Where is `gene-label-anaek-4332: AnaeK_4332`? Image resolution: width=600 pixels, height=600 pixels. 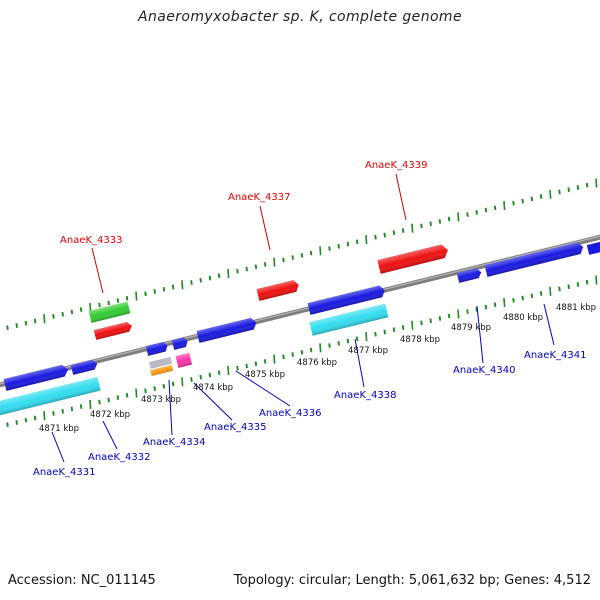 gene-label-anaek-4332: AnaeK_4332 is located at coordinates (119, 457).